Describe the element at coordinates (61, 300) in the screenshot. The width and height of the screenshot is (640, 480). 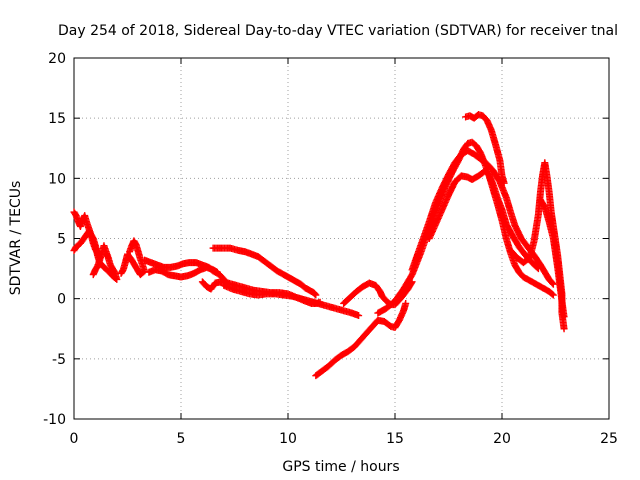
I see `y-tick-label: 0` at that location.